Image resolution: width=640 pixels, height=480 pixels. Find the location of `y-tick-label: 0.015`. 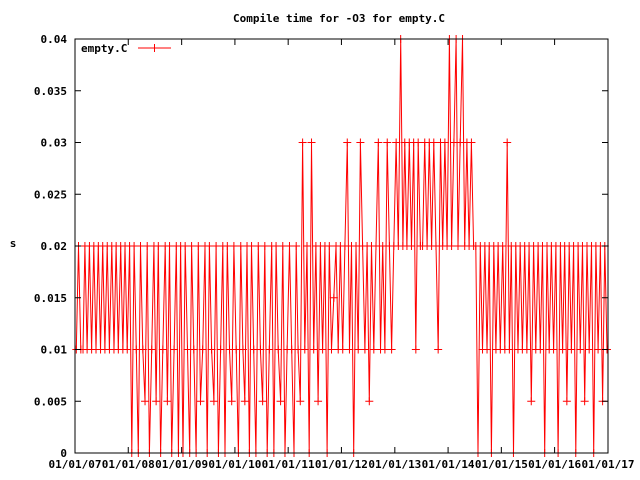

y-tick-label: 0.015 is located at coordinates (50, 298).